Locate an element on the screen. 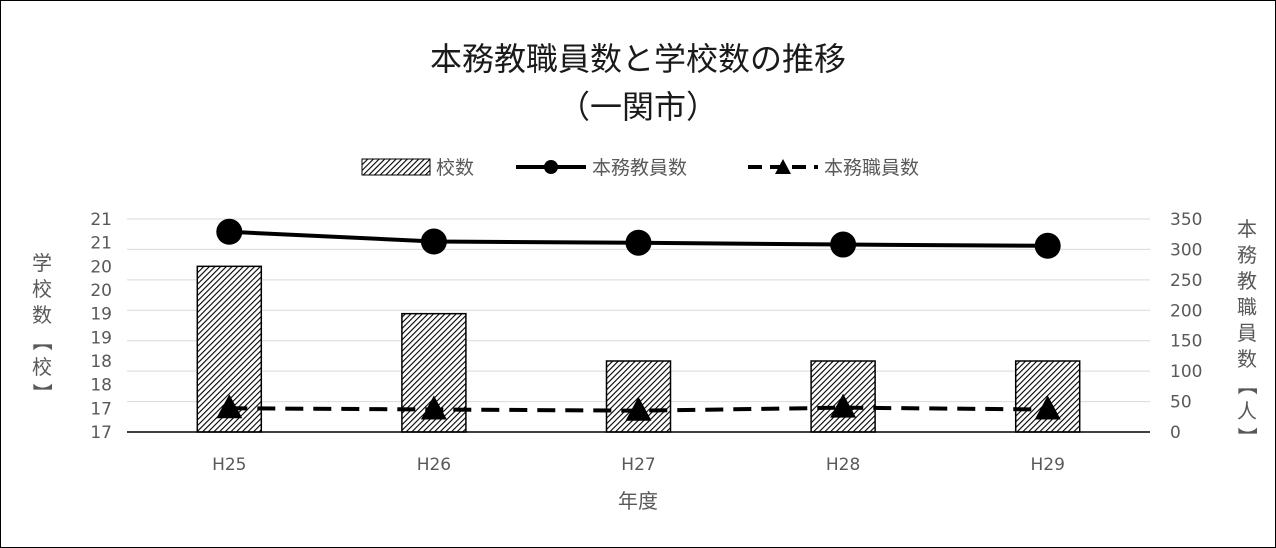 This screenshot has width=1276, height=548. right-axis-title-char: 本 is located at coordinates (1247, 229).